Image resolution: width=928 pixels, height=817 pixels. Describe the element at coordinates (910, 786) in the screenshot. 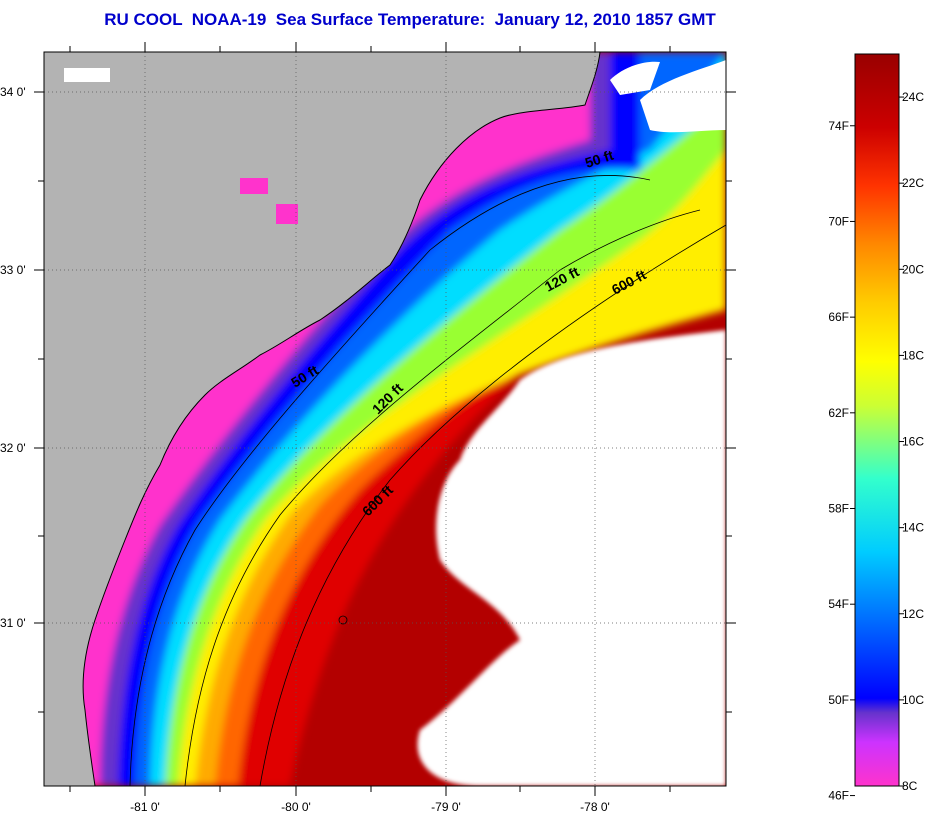

I see `colorbar-label-c: 8C` at that location.